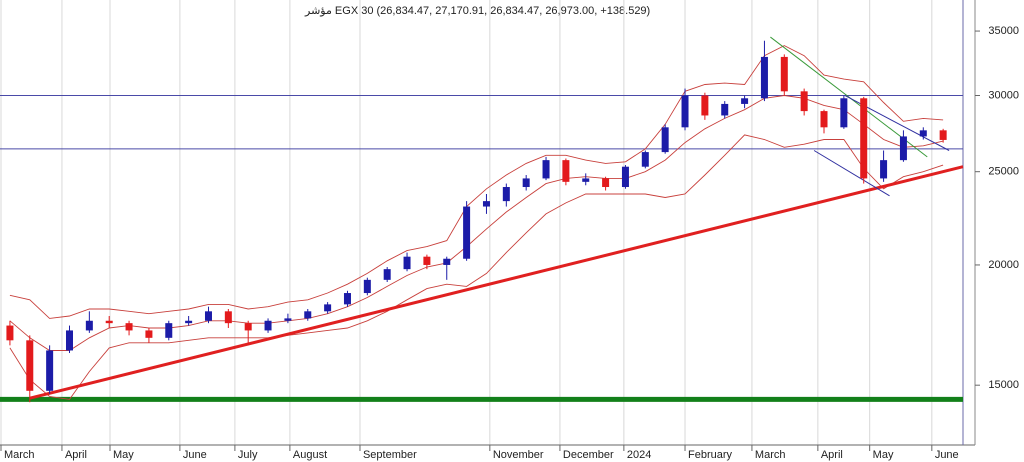  I want to click on x-tick-label: November, so click(518, 455).